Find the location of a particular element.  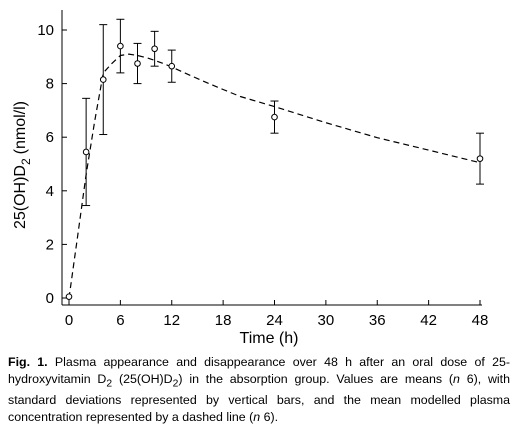

y-tick-label: 10 is located at coordinates (45, 30).